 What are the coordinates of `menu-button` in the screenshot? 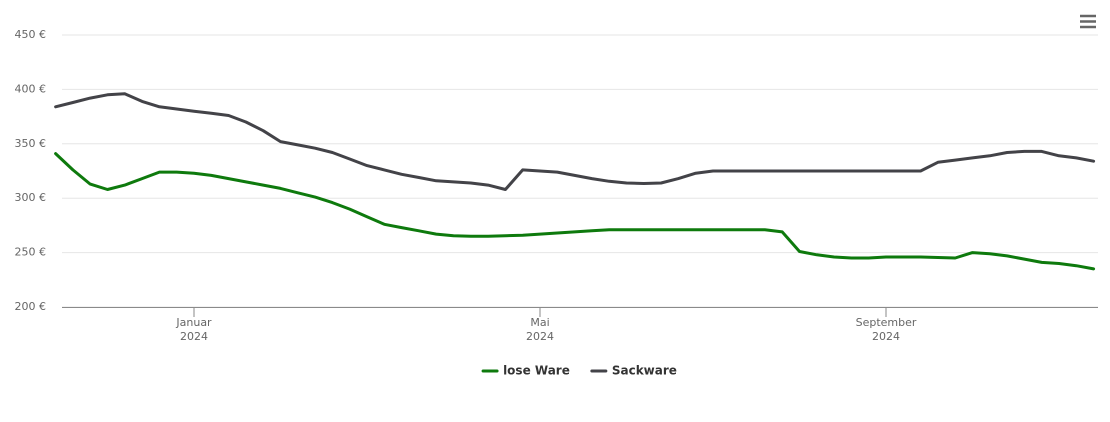 It's located at (1088, 22).